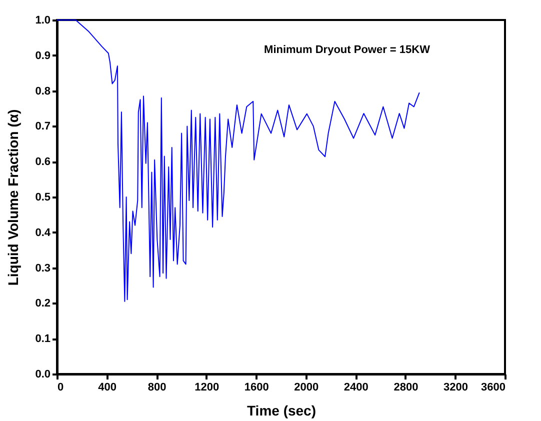 This screenshot has height=421, width=541. I want to click on y-tick-label: 0.8, so click(42, 91).